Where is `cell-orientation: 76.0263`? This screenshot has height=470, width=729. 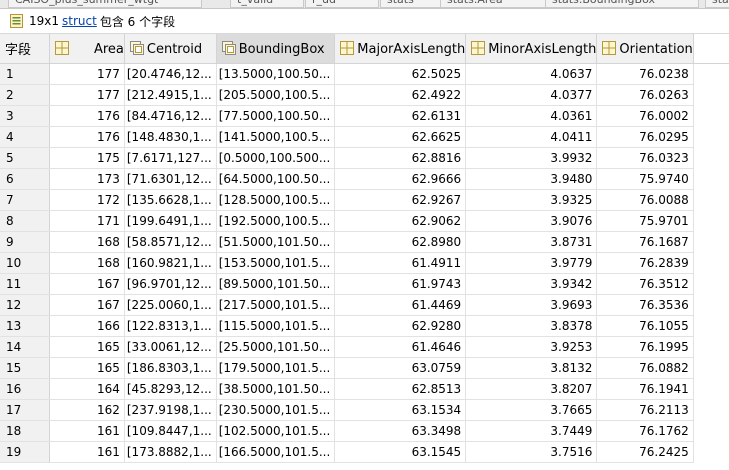 cell-orientation: 76.0263 is located at coordinates (645, 95).